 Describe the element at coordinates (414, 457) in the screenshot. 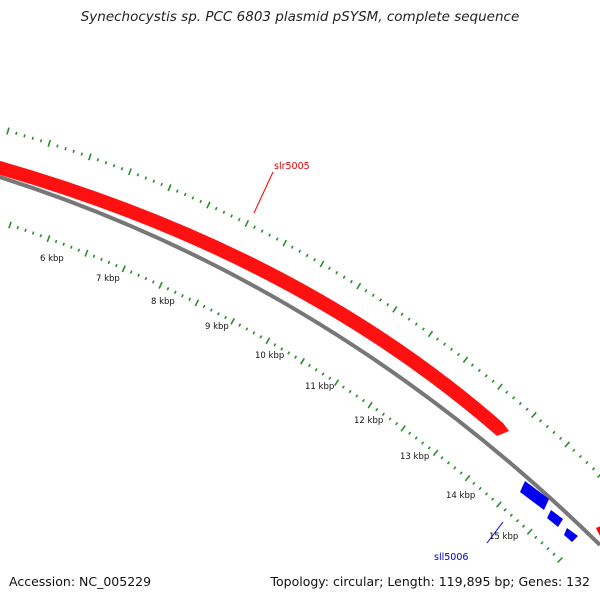

I see `tick-label-13kbp: 13 kbp` at that location.